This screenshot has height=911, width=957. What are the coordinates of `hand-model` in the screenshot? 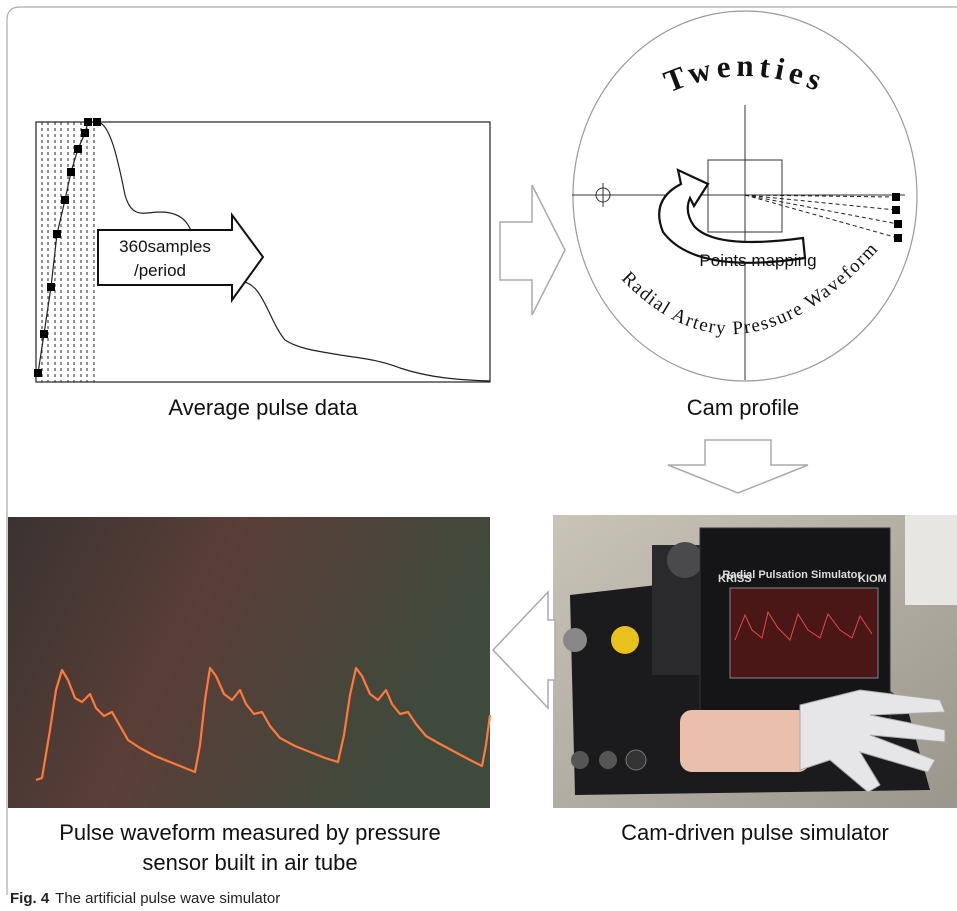 It's located at (872, 741).